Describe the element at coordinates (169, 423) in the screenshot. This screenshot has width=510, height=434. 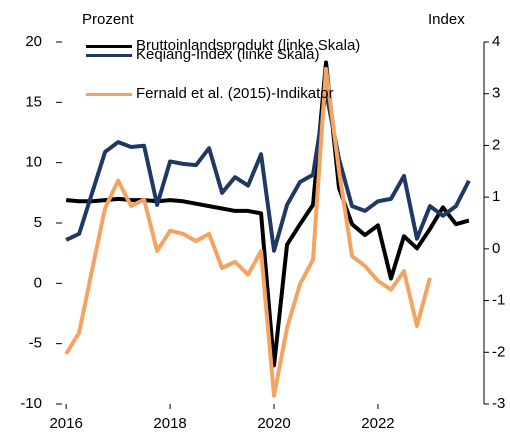
I see `x-tick-label: 2018` at that location.